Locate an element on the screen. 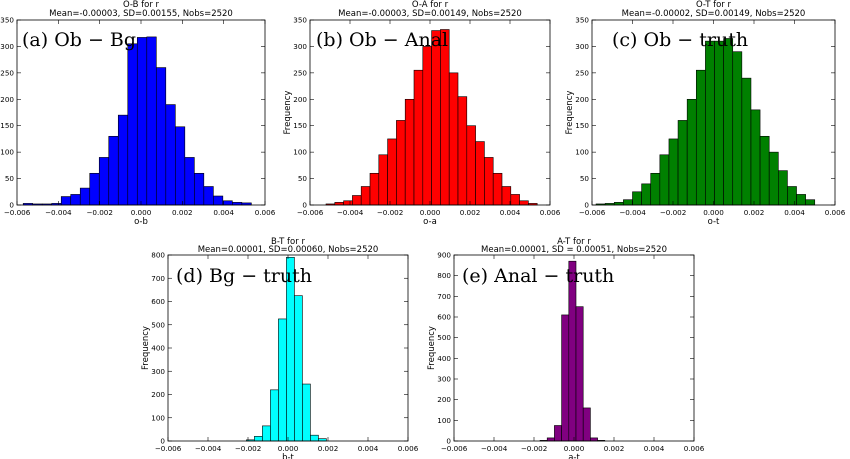  chart-title: A-T for r is located at coordinates (574, 242).